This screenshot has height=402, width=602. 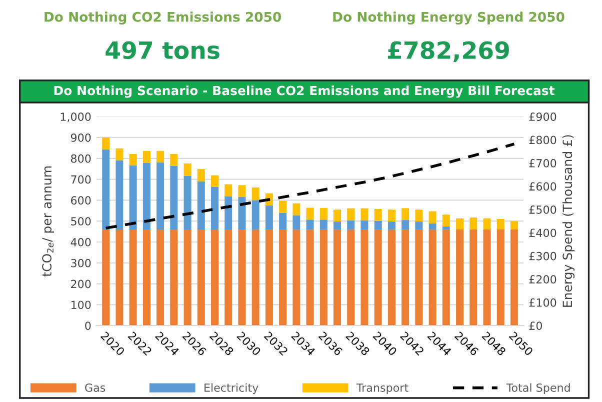 What do you see at coordinates (542, 209) in the screenshot?
I see `y2-tick-label: £500` at bounding box center [542, 209].